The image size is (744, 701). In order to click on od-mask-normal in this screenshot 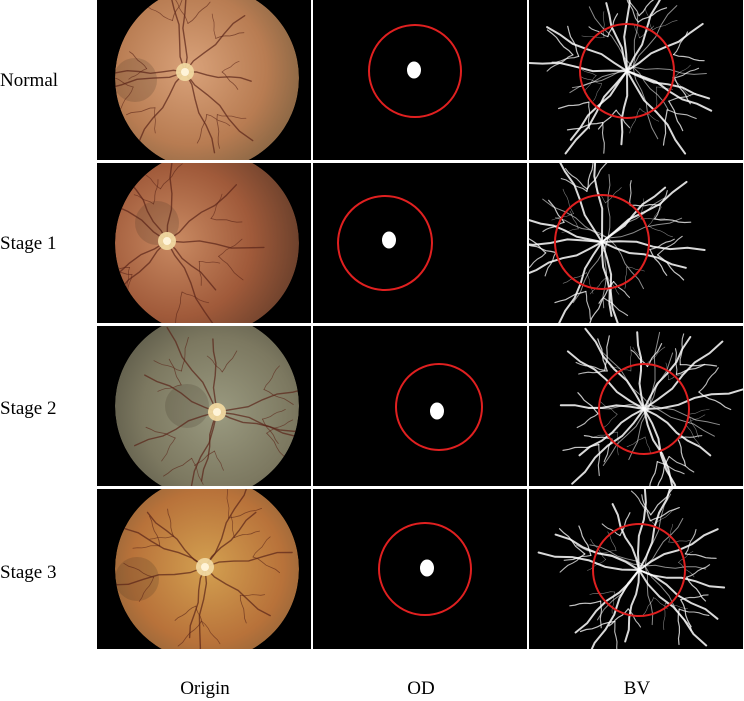, I will do `click(420, 80)`.